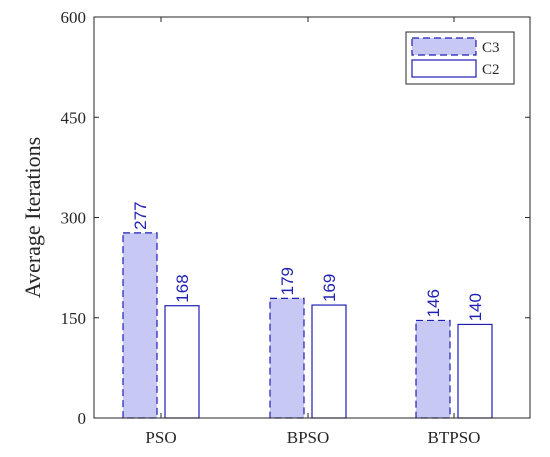 The image size is (550, 457). I want to click on y-tick-label: 600, so click(74, 17).